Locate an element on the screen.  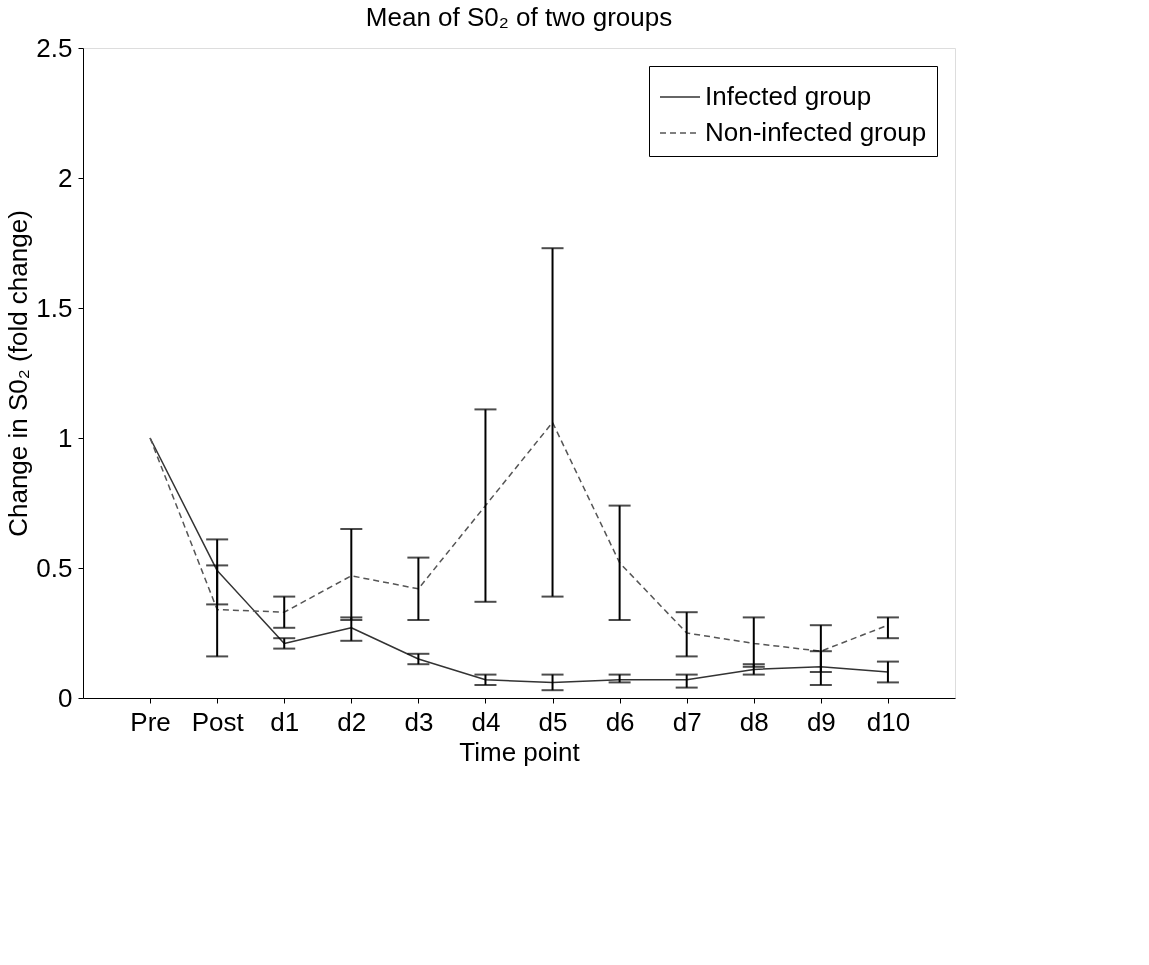
y-tick-label: 1.5 is located at coordinates (54, 307).